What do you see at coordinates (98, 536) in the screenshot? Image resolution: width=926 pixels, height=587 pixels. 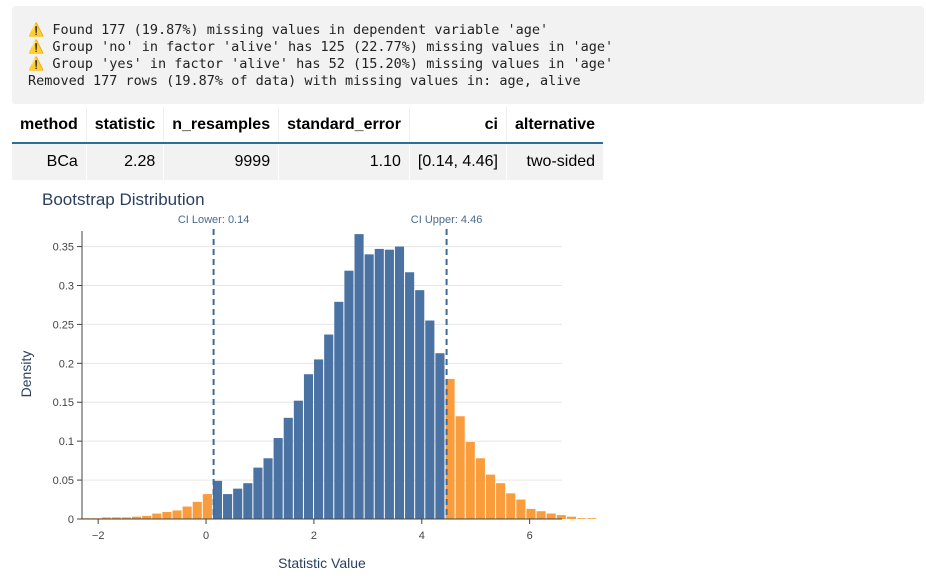 I see `x-tick-label: −2` at bounding box center [98, 536].